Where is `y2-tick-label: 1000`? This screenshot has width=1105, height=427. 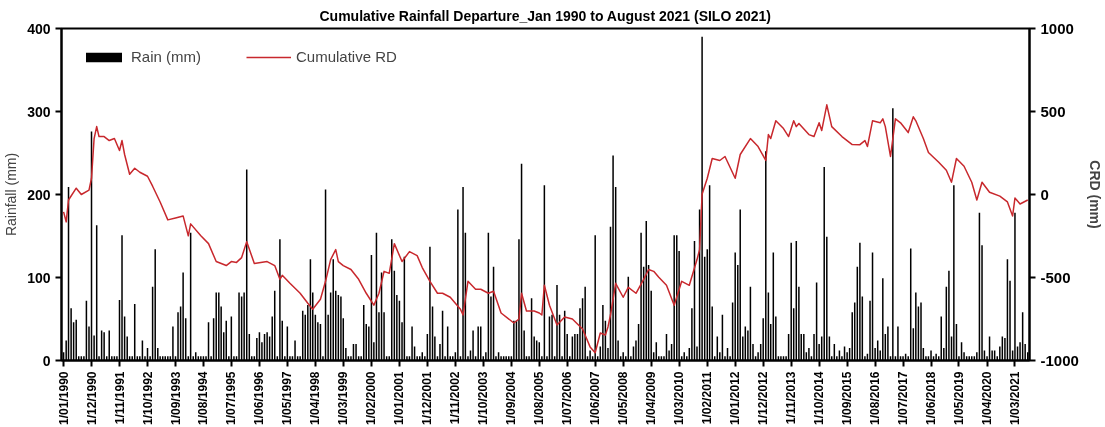 y2-tick-label: 1000 is located at coordinates (1057, 28).